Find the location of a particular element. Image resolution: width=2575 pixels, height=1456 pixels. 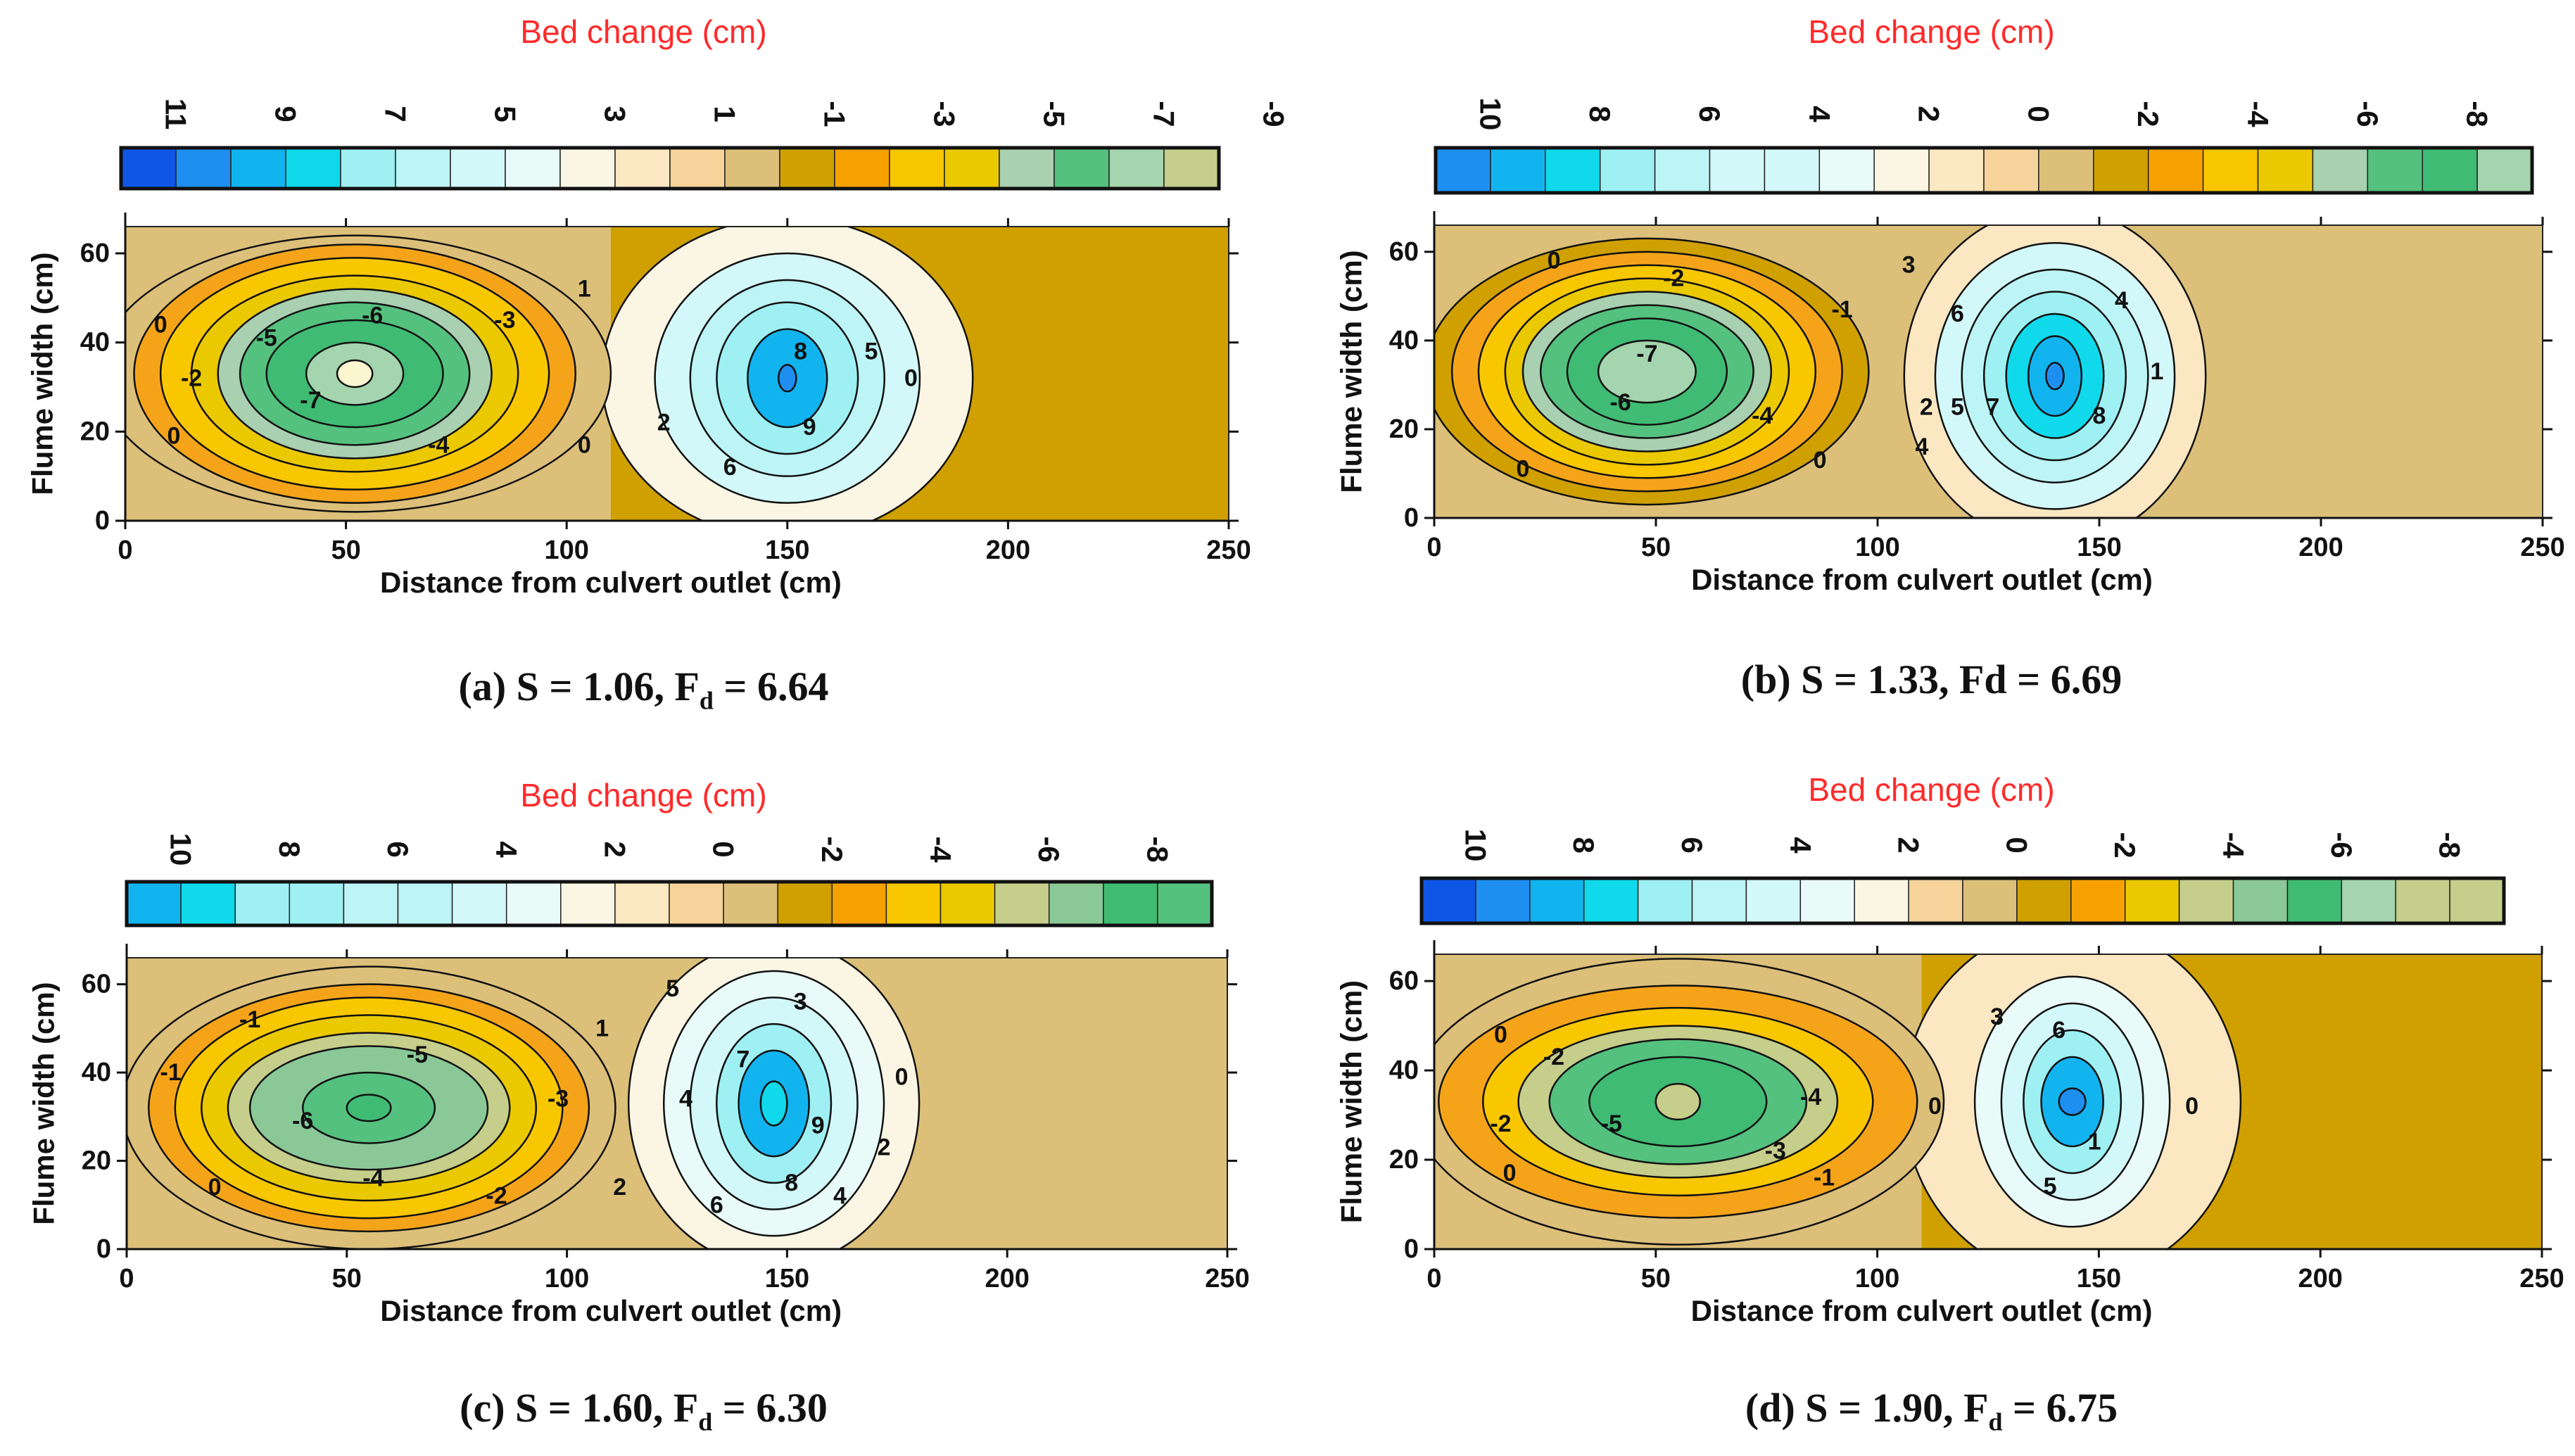

x-tick-label: 50 is located at coordinates (347, 1278).